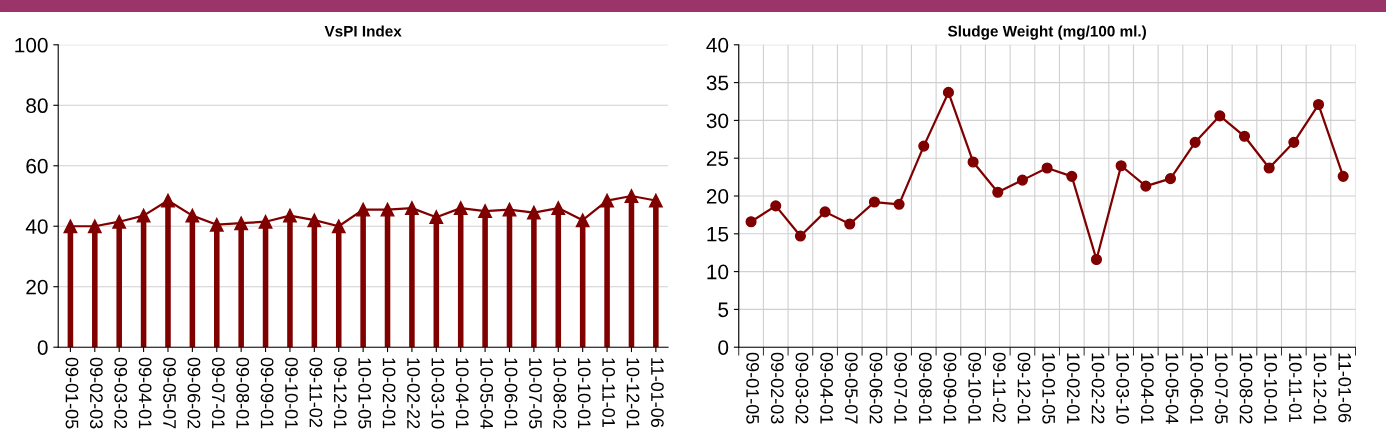 The width and height of the screenshot is (1386, 448). What do you see at coordinates (876, 388) in the screenshot?
I see `x-tick-label: 09-06-02` at bounding box center [876, 388].